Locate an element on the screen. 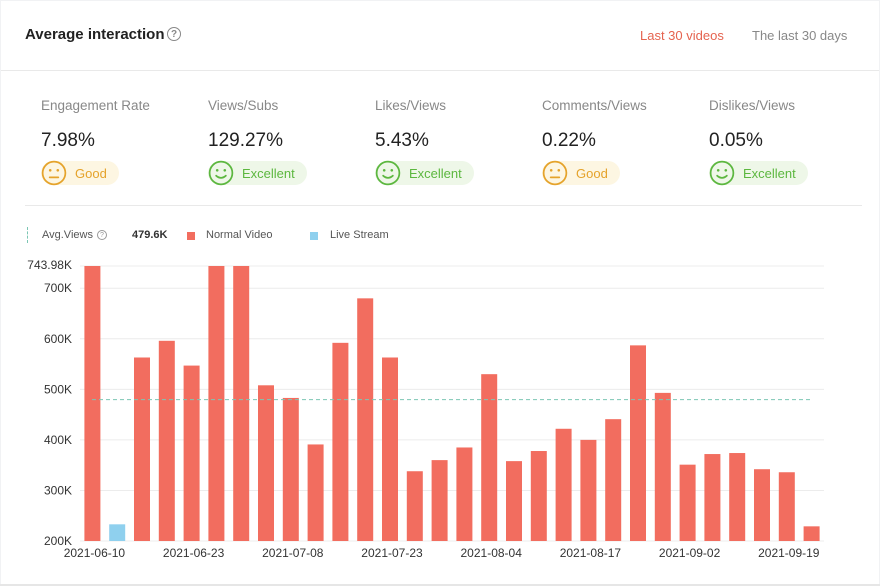 Image resolution: width=880 pixels, height=586 pixels. metric-value: 129.27% is located at coordinates (246, 140).